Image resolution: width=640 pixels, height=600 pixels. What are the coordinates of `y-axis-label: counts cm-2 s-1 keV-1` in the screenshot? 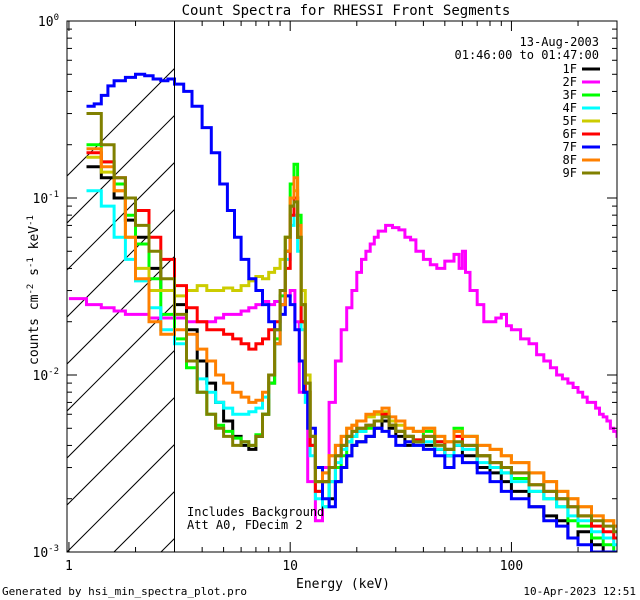 It's located at (34, 290).